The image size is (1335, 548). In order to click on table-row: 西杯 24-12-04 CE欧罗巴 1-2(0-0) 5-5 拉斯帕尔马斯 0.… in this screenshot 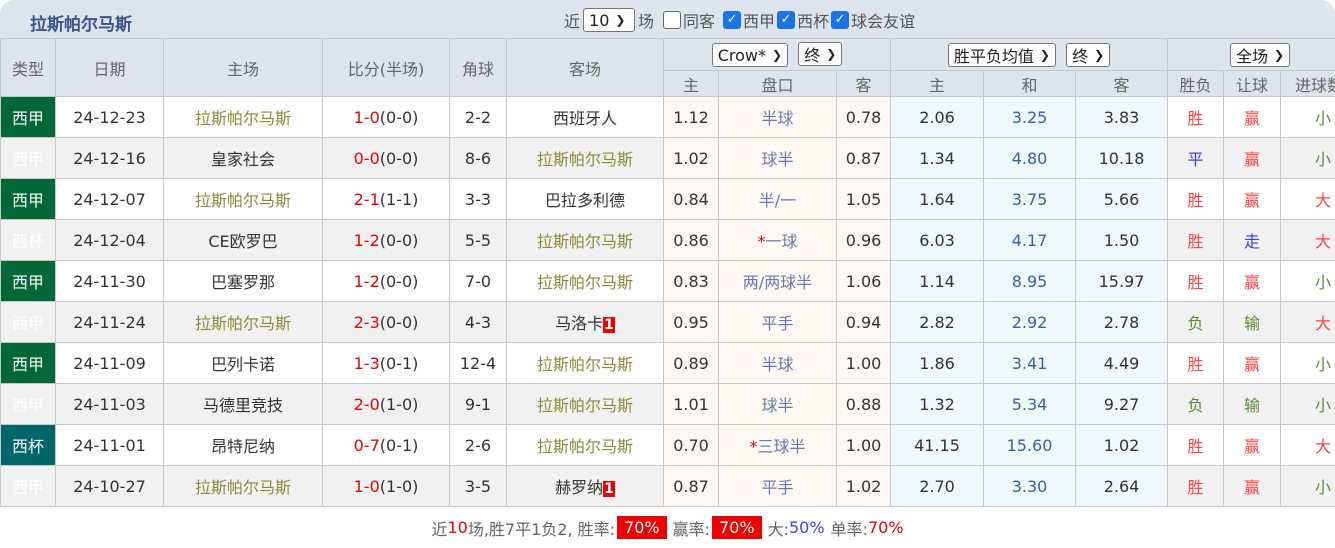, I will do `click(668, 240)`.